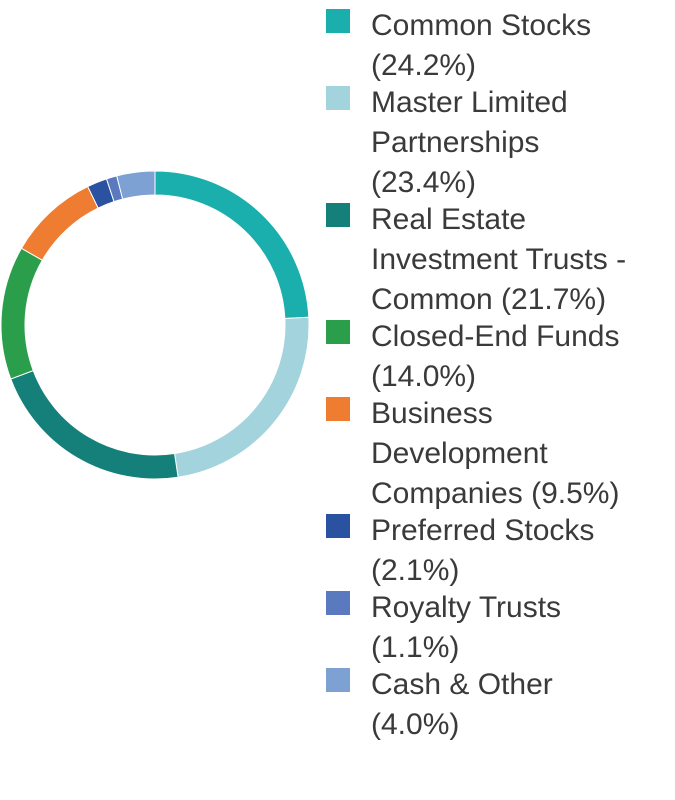 The image size is (675, 800). I want to click on donut-slice-real-estate-investment-trusts-common, so click(94, 424).